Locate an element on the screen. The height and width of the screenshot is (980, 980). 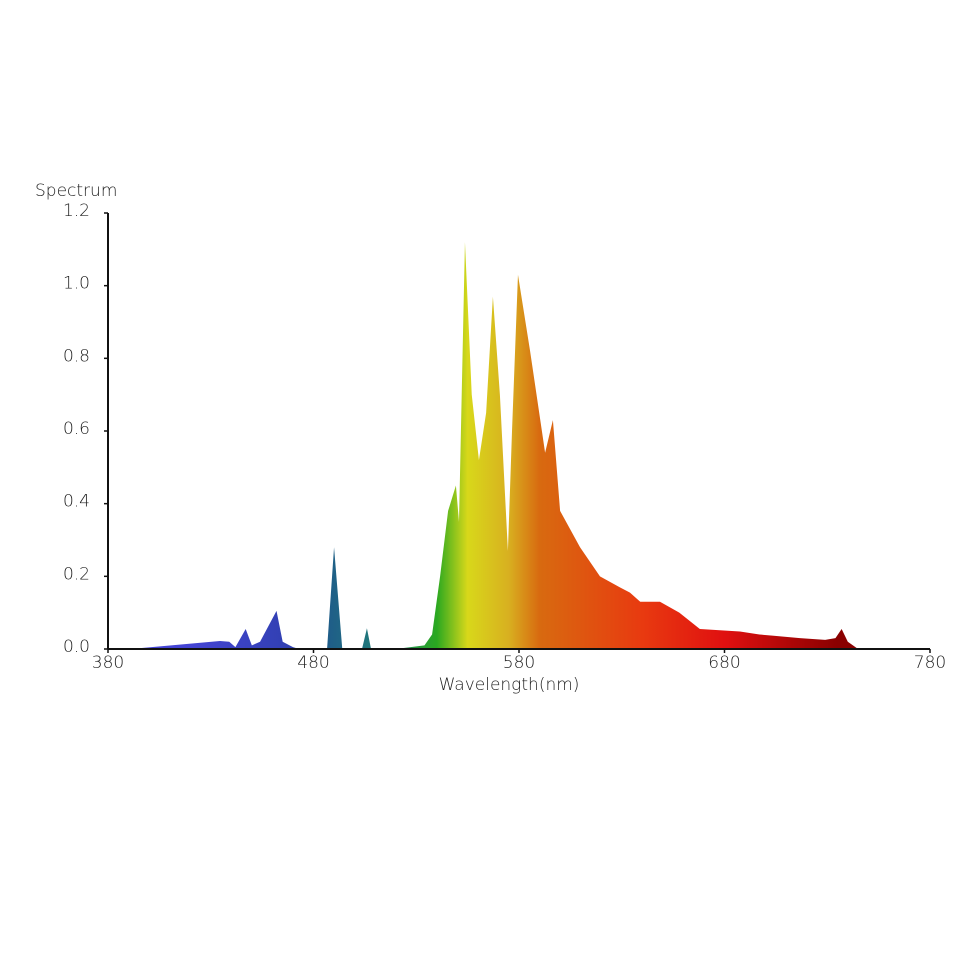
x-tick-label: 680 is located at coordinates (724, 663).